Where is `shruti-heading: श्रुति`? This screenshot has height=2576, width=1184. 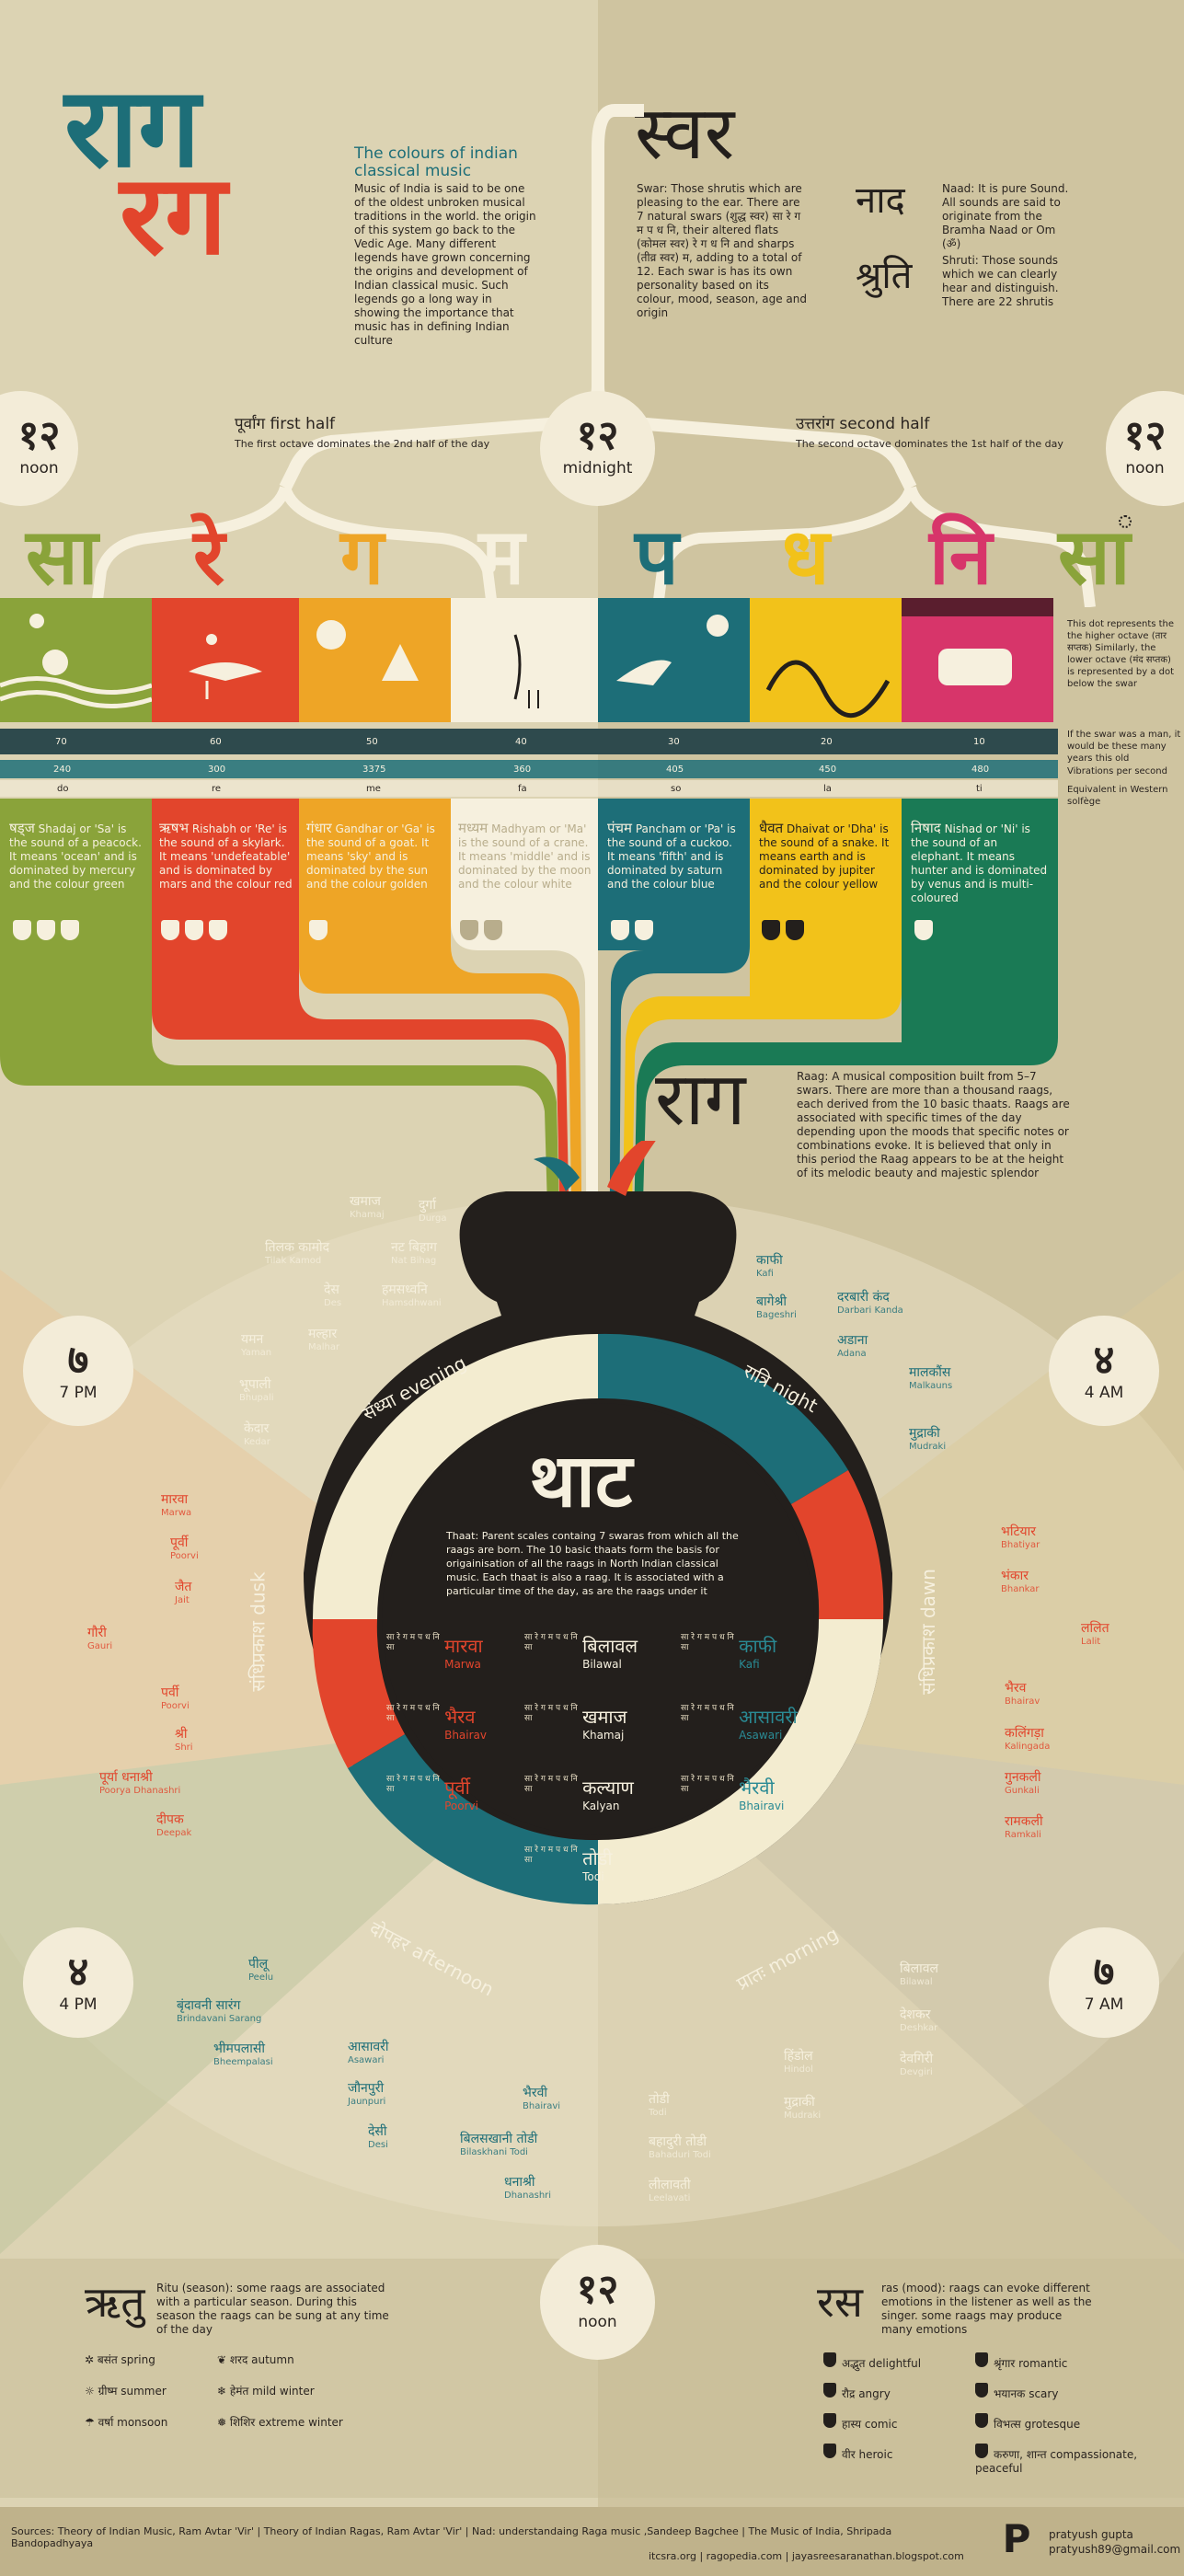 shruti-heading: श्रुति is located at coordinates (884, 276).